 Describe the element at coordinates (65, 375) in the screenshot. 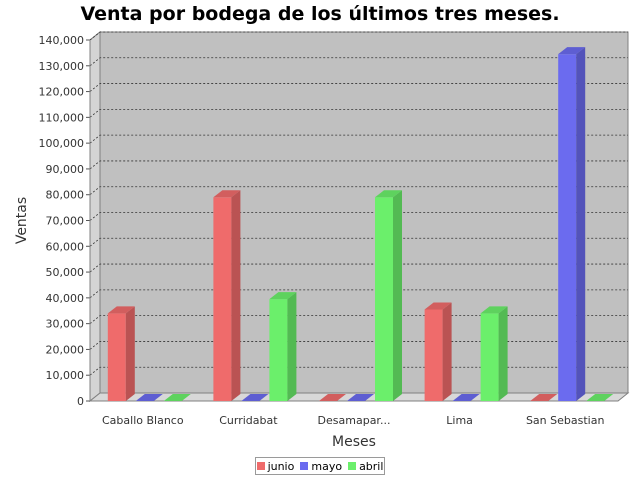

I see `y-tick-label: 10,000` at that location.